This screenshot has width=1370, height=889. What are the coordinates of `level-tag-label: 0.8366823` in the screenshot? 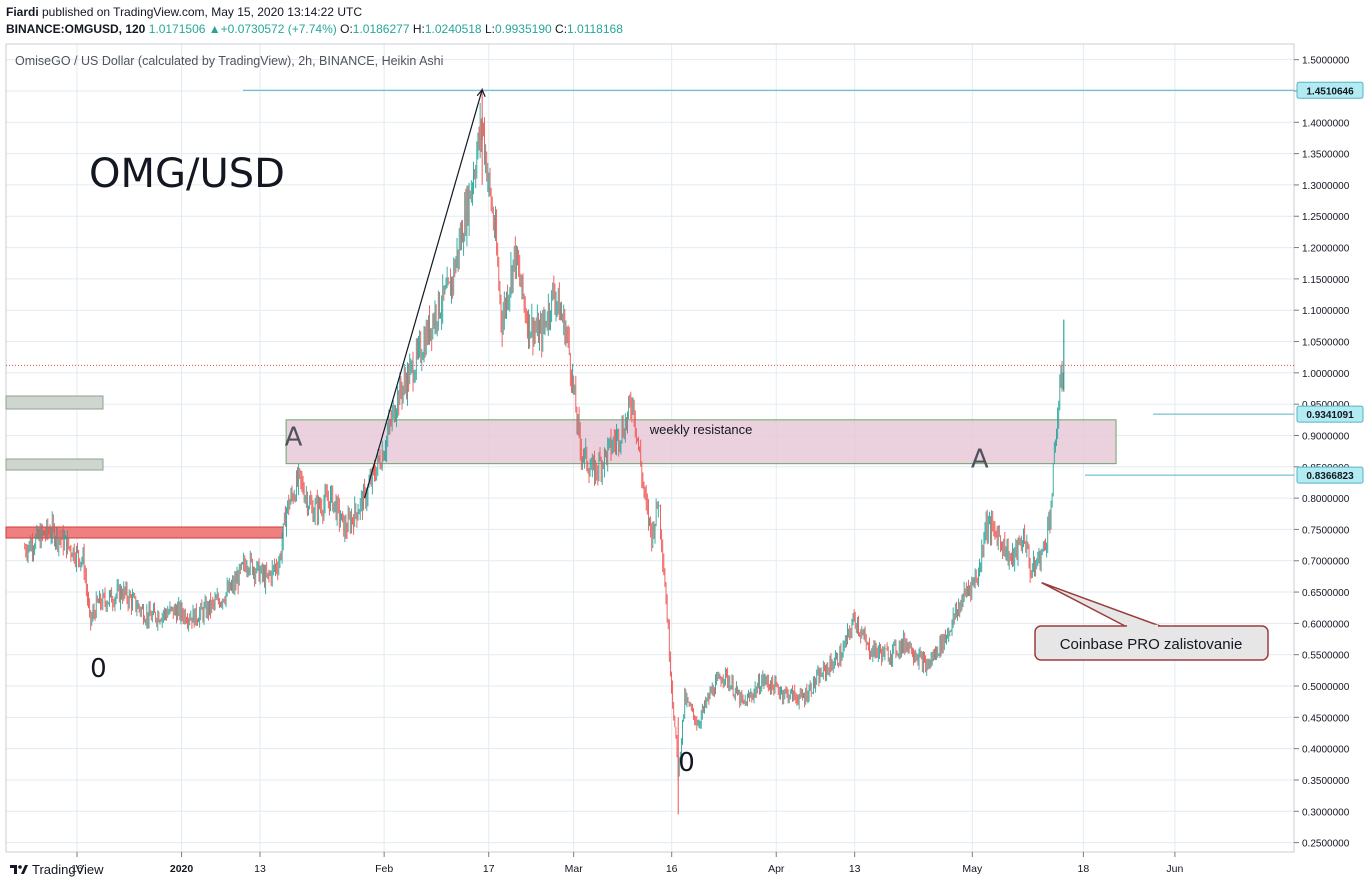 It's located at (1330, 476).